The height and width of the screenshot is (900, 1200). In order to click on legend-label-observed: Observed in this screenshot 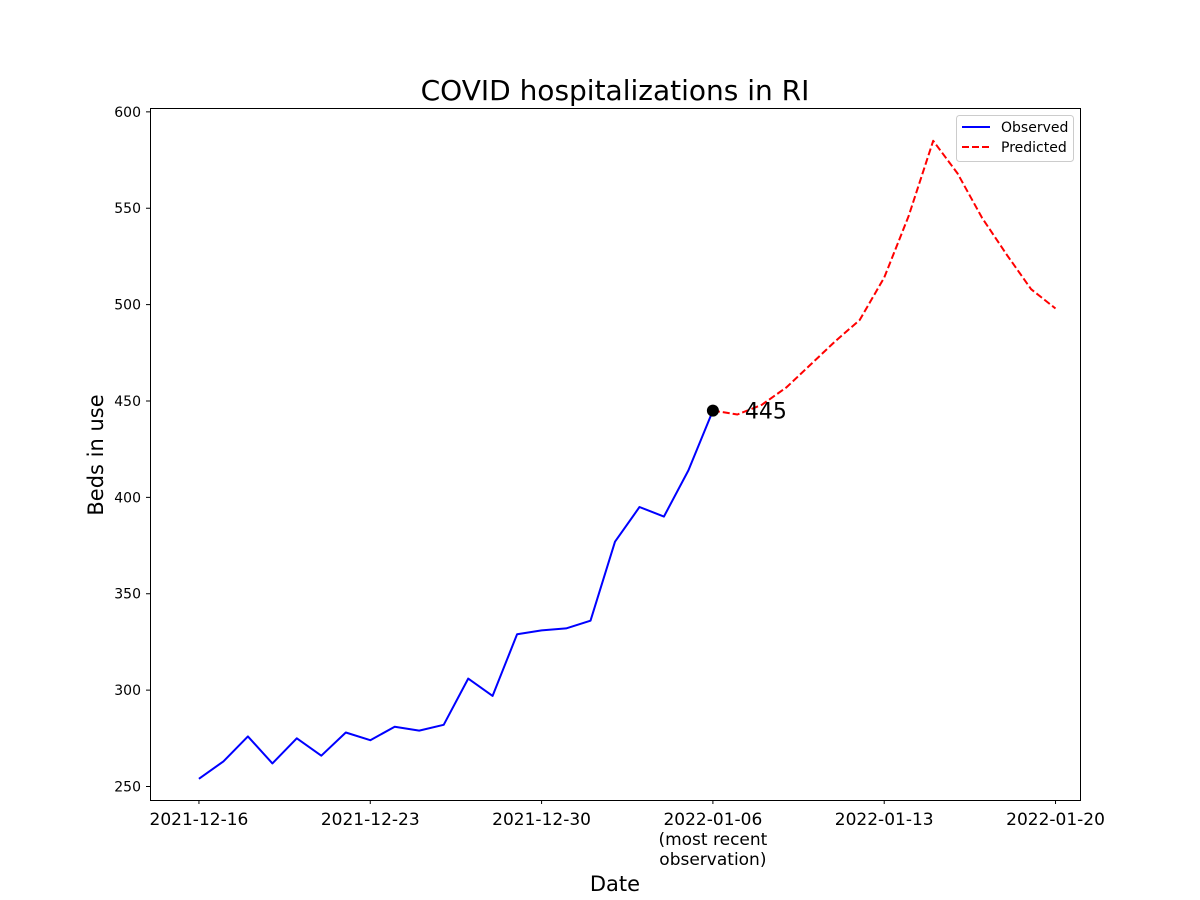, I will do `click(1034, 128)`.